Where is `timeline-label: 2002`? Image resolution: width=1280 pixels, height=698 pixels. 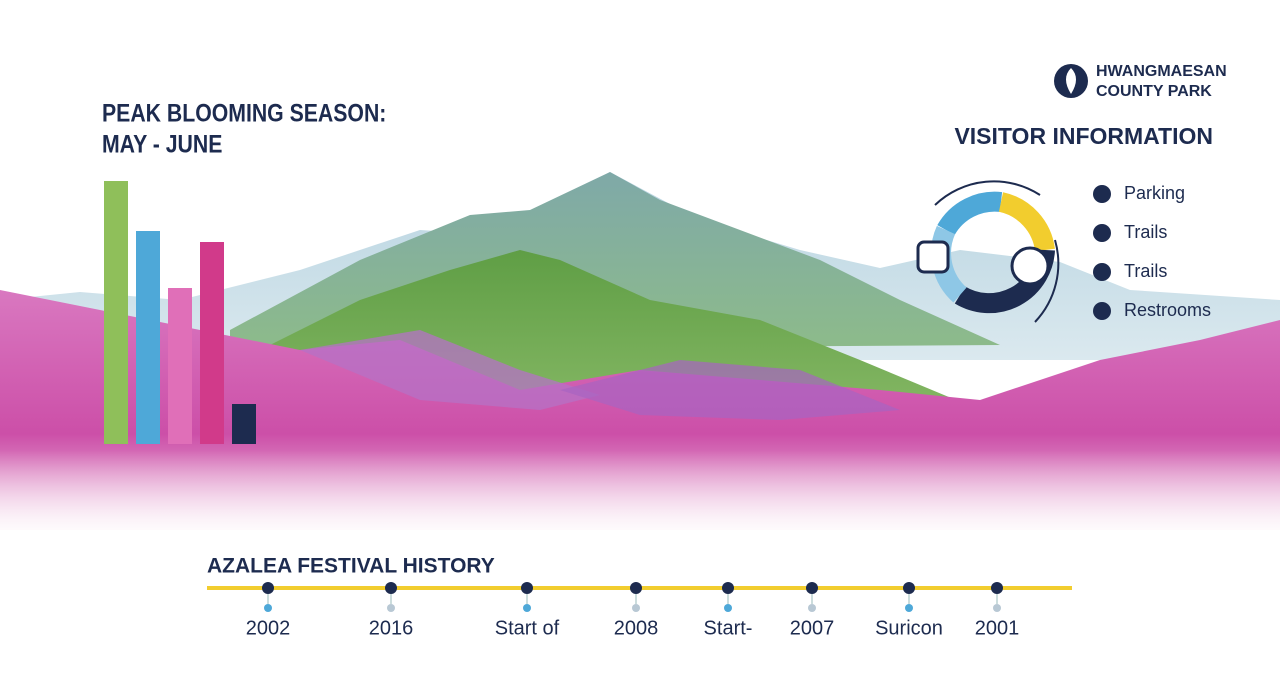 timeline-label: 2002 is located at coordinates (268, 628).